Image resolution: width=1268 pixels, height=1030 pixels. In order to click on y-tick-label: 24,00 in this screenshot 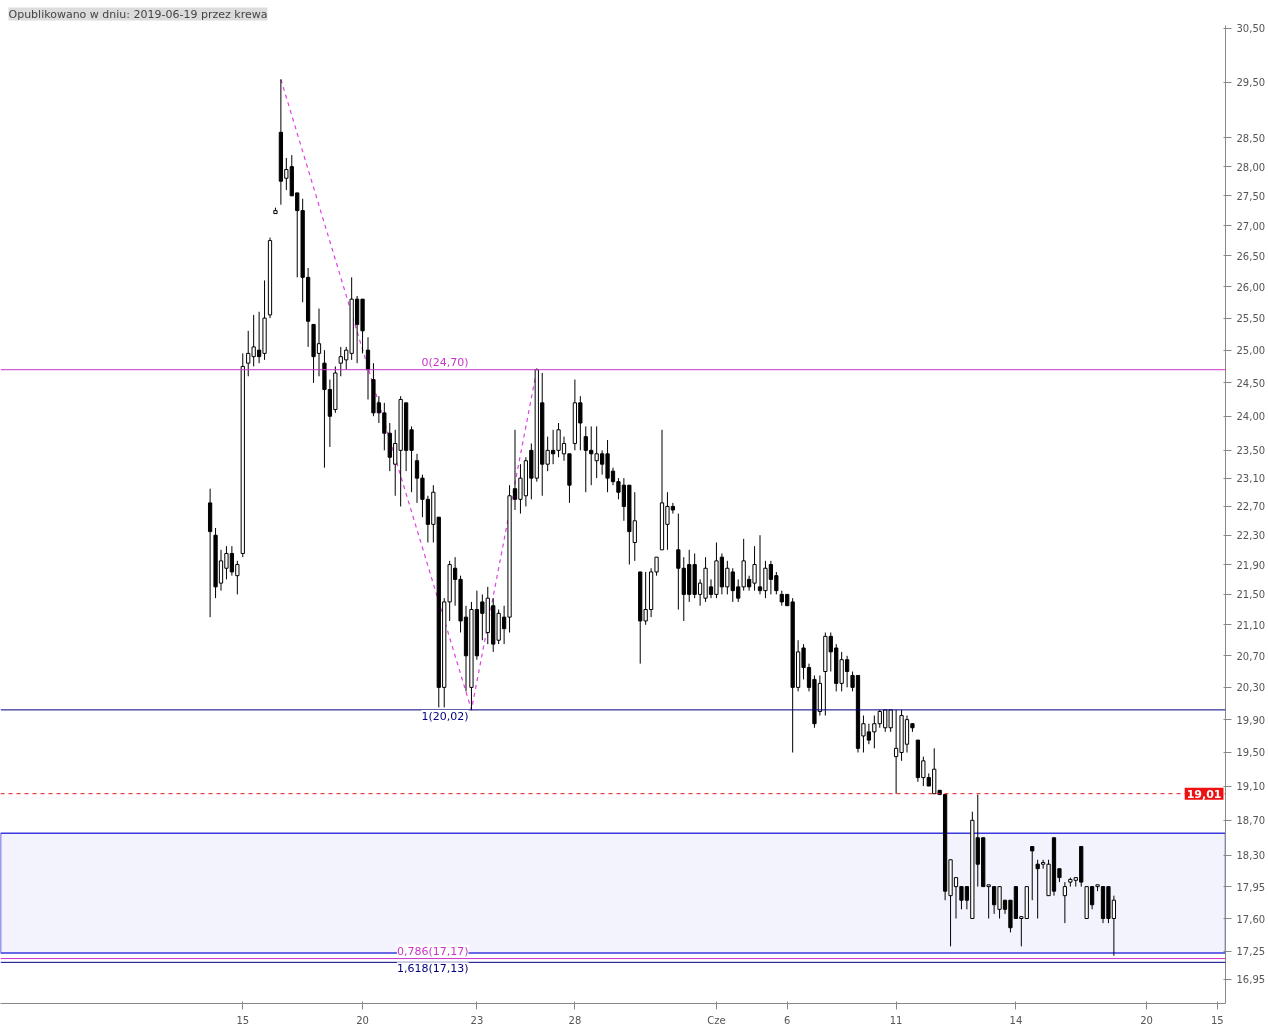, I will do `click(1251, 417)`.